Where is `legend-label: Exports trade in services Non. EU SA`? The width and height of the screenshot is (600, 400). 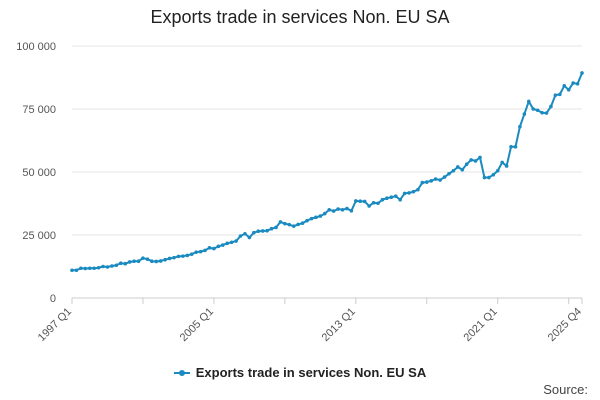 legend-label: Exports trade in services Non. EU SA is located at coordinates (311, 372).